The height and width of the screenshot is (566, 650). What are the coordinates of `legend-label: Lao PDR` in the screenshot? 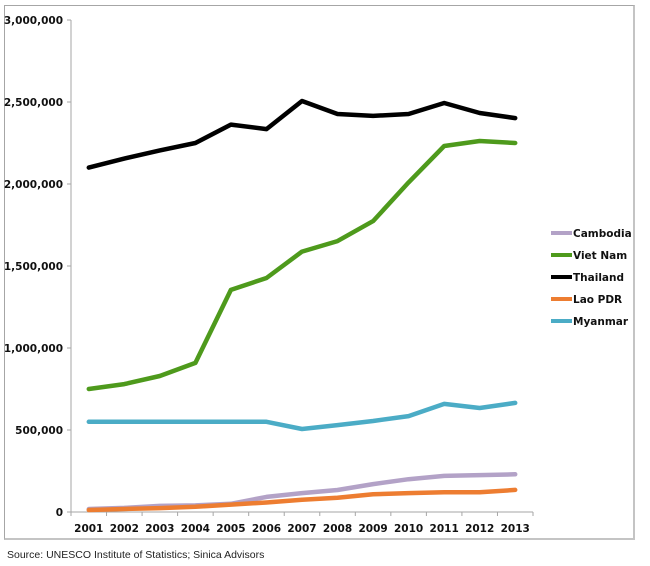 It's located at (597, 300).